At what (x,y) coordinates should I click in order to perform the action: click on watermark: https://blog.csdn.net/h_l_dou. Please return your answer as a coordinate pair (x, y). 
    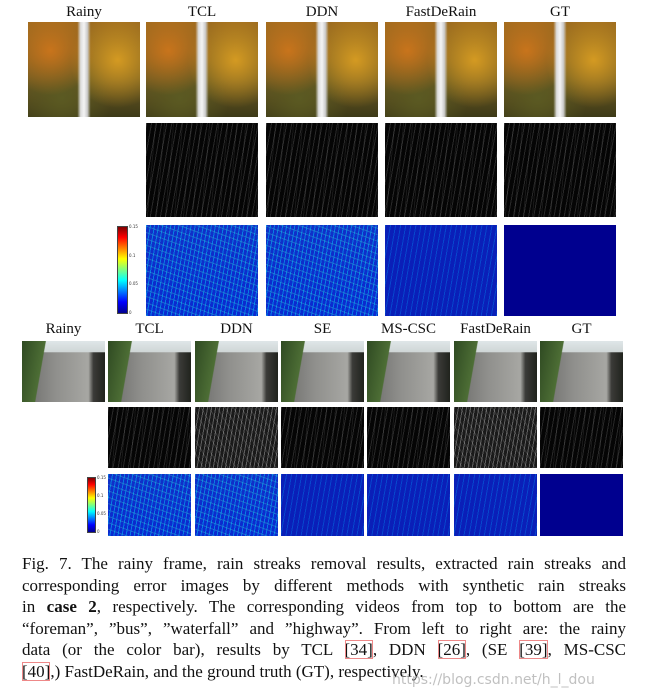
    Looking at the image, I should click on (493, 680).